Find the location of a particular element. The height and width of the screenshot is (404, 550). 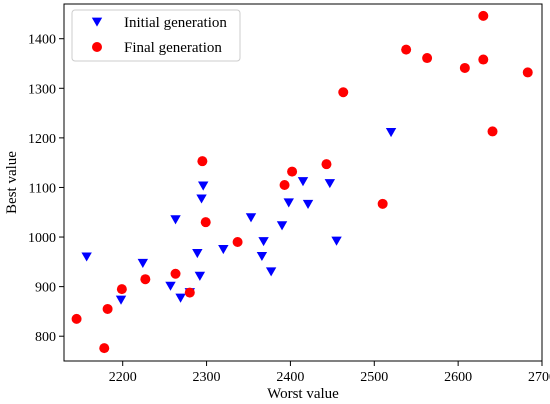

y-tick-label: 900 is located at coordinates (45, 288).